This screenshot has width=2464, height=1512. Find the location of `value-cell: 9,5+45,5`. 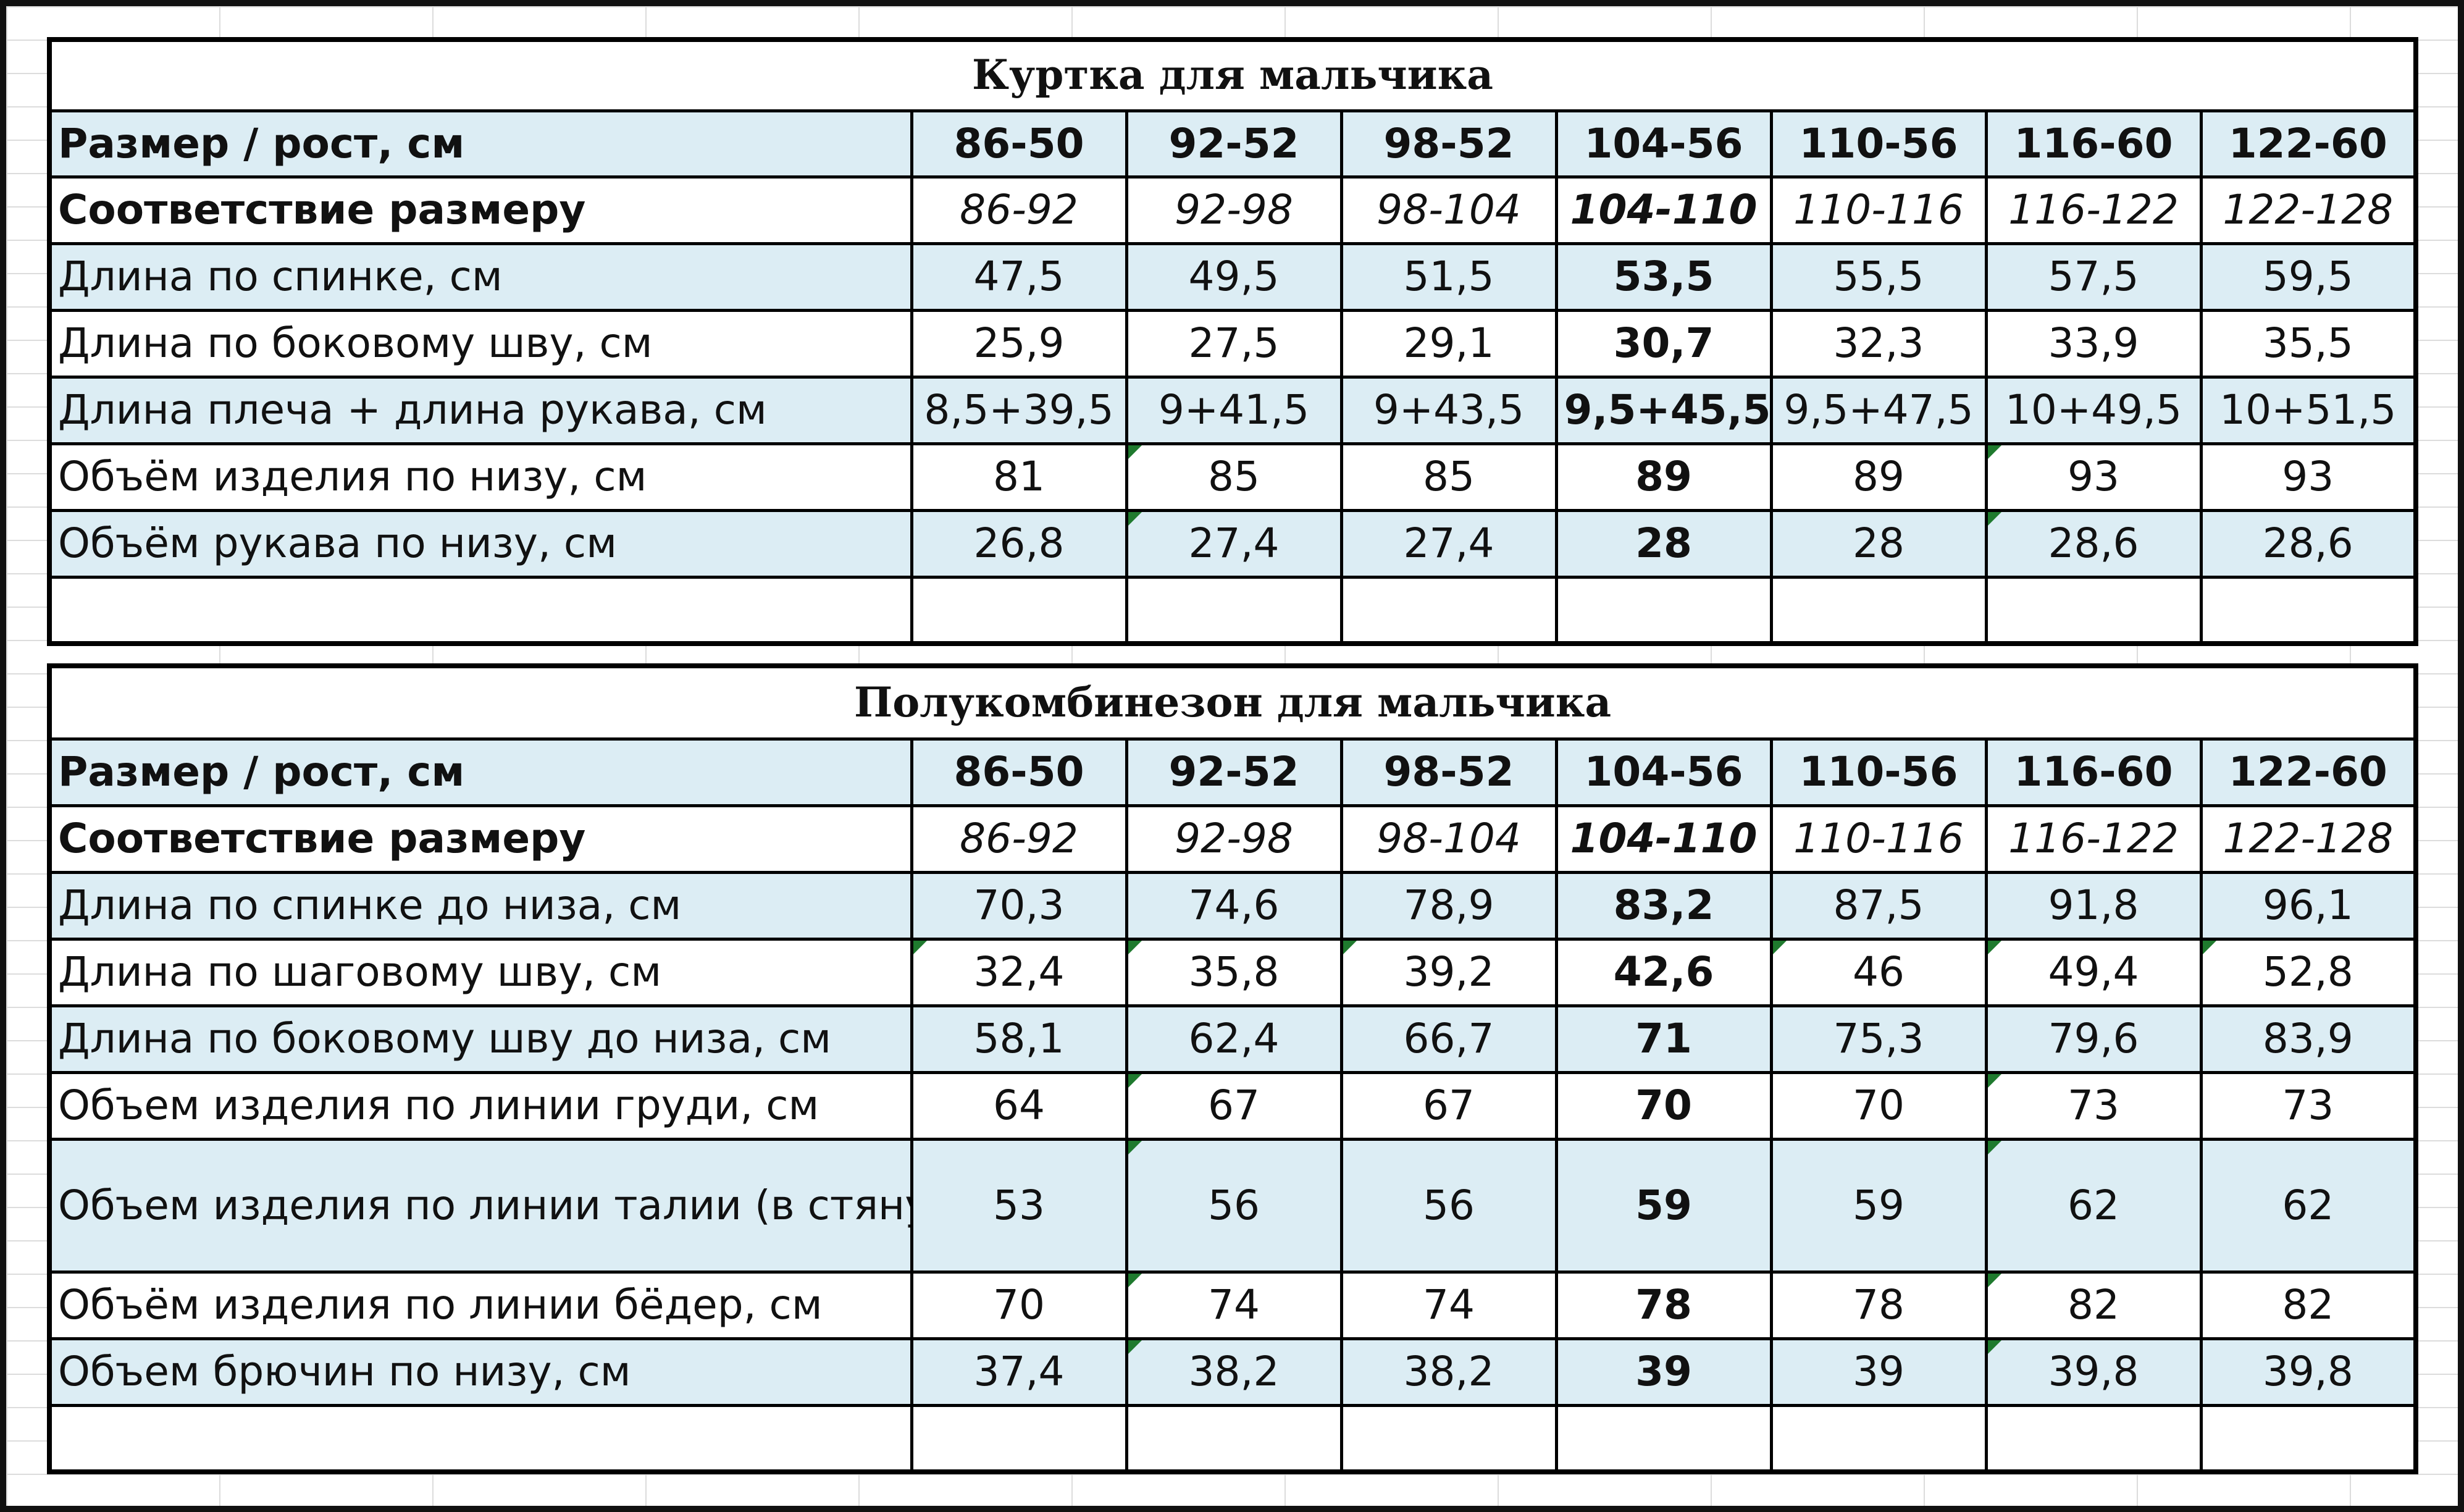

value-cell: 9,5+45,5 is located at coordinates (1663, 410).